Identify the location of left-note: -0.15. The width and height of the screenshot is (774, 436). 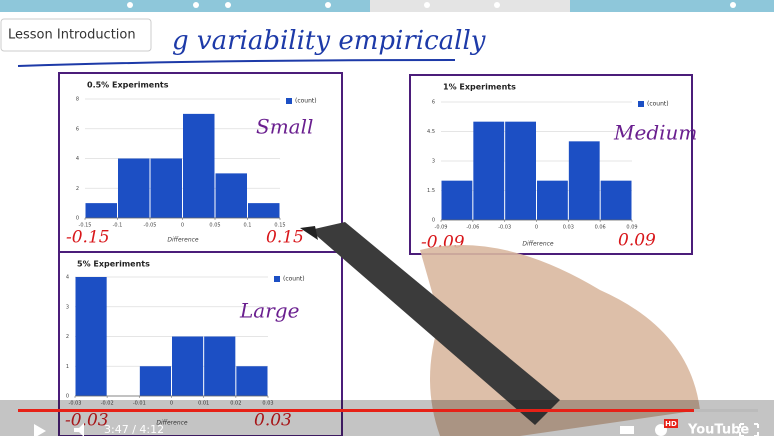
(88, 238).